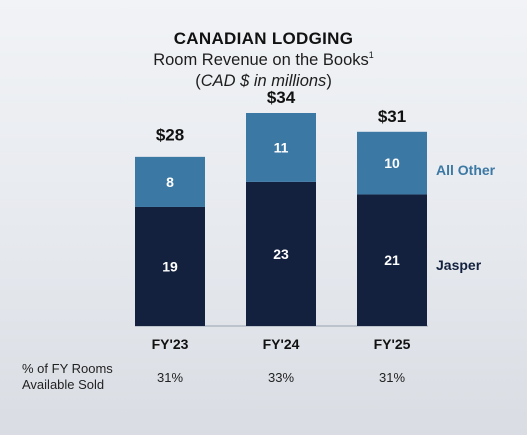  What do you see at coordinates (170, 343) in the screenshot?
I see `x-tick-label-fy-23: FY'23` at bounding box center [170, 343].